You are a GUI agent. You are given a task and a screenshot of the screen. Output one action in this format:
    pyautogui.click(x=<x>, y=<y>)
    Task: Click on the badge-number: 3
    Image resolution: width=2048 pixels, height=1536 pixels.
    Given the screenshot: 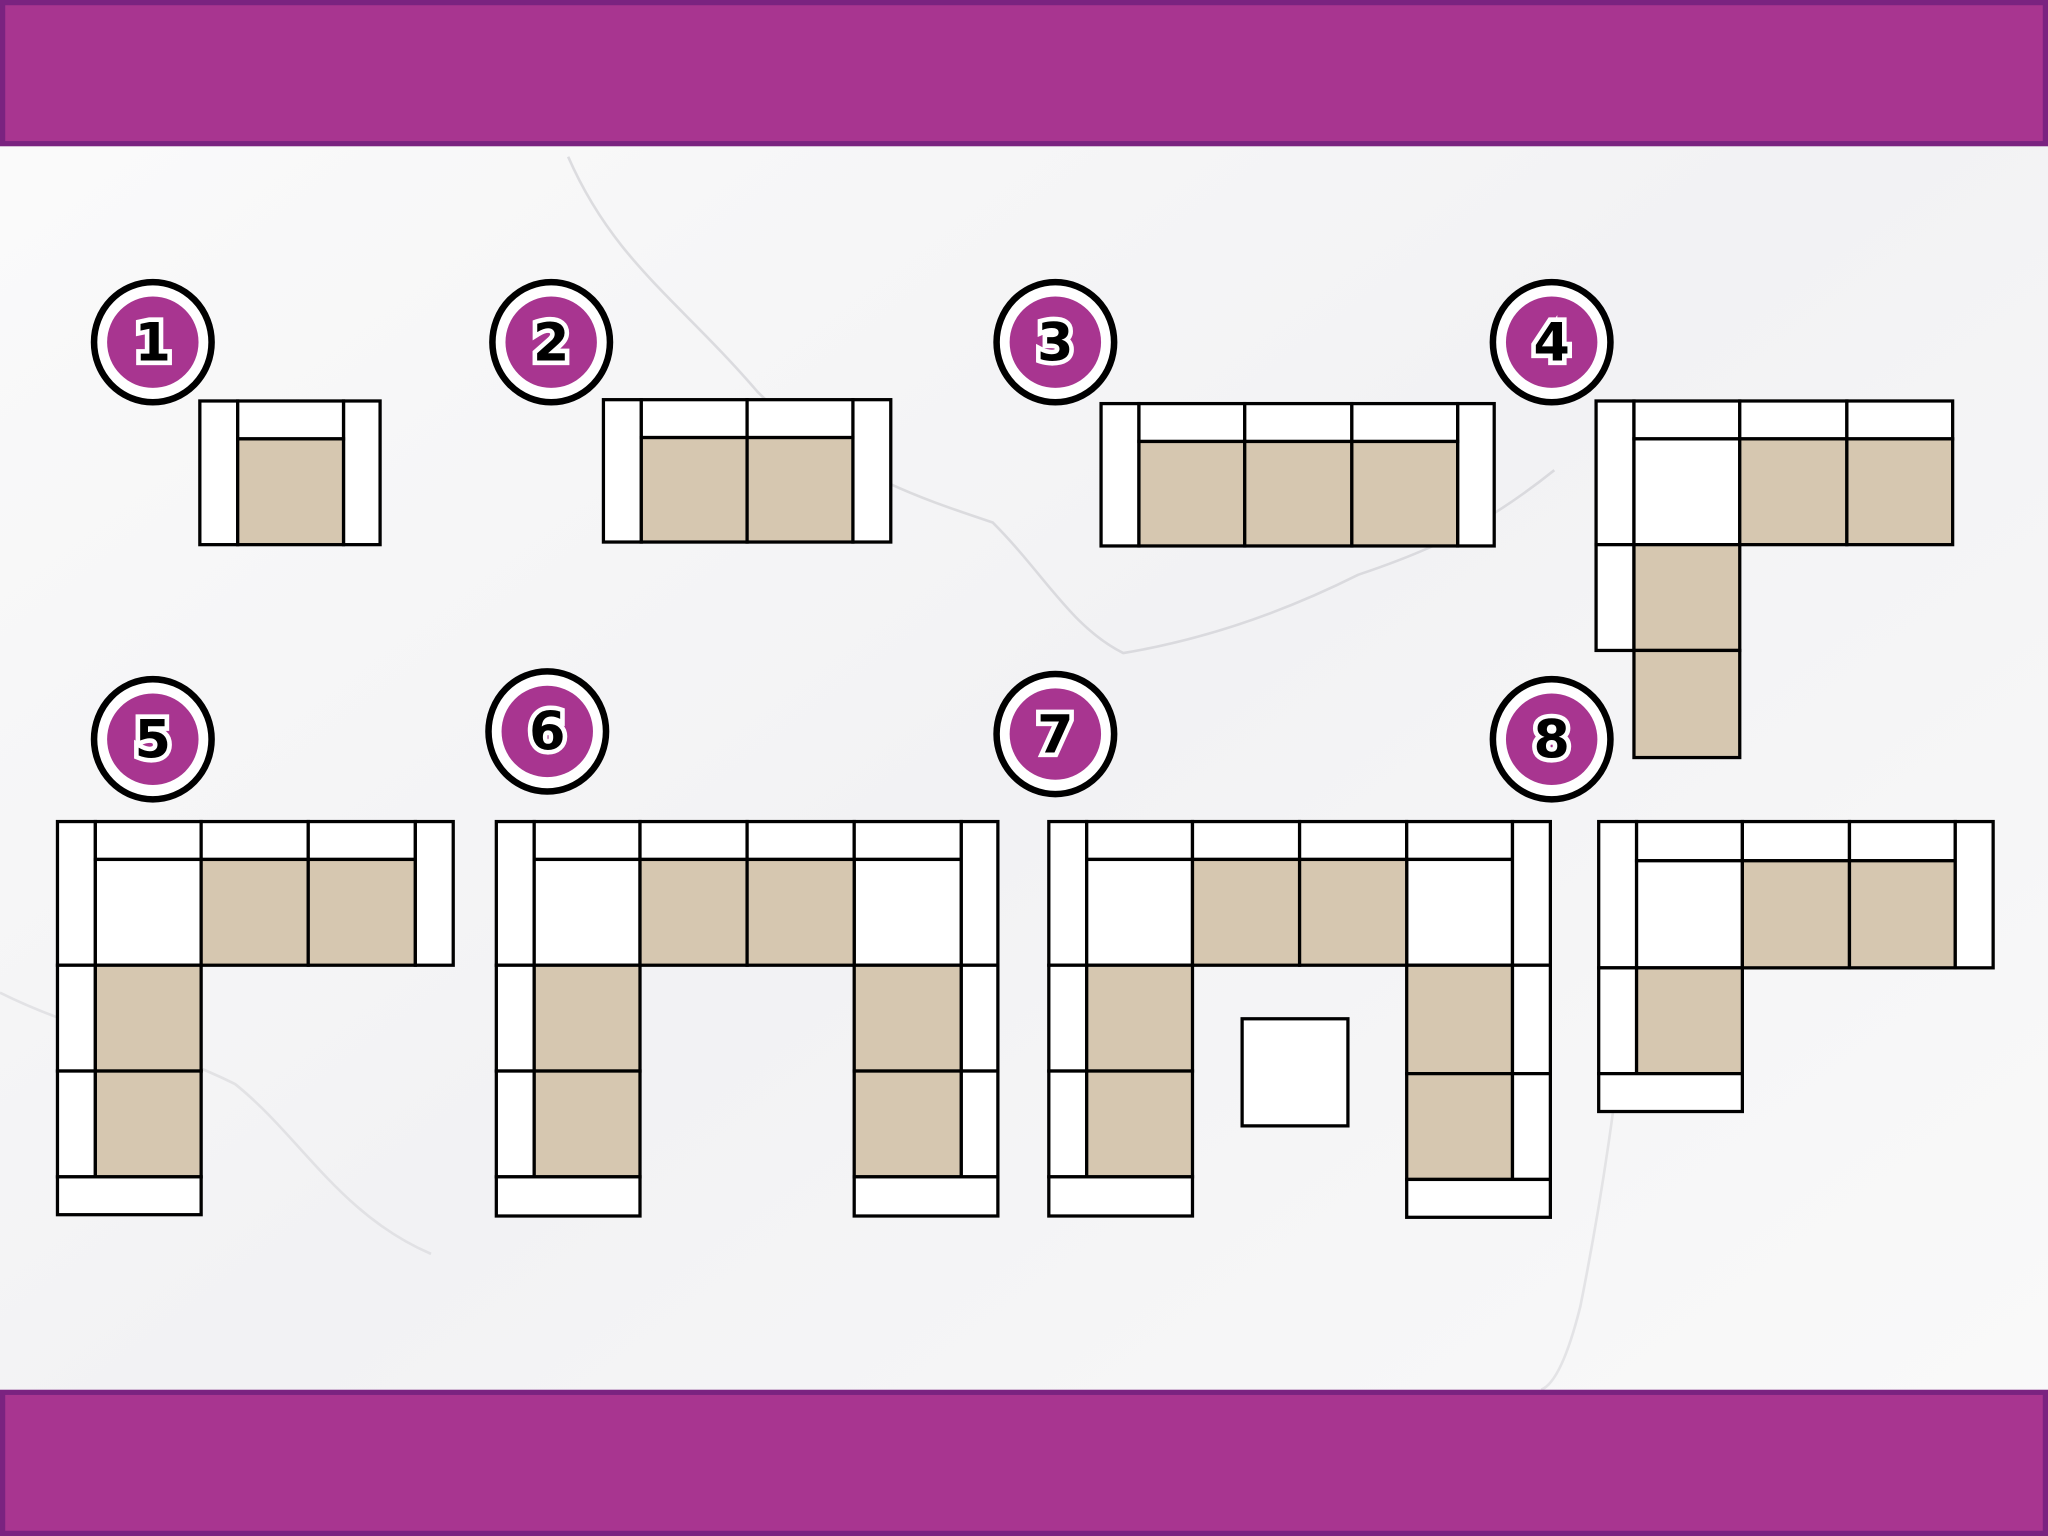 What is the action you would take?
    pyautogui.click(x=1055, y=343)
    